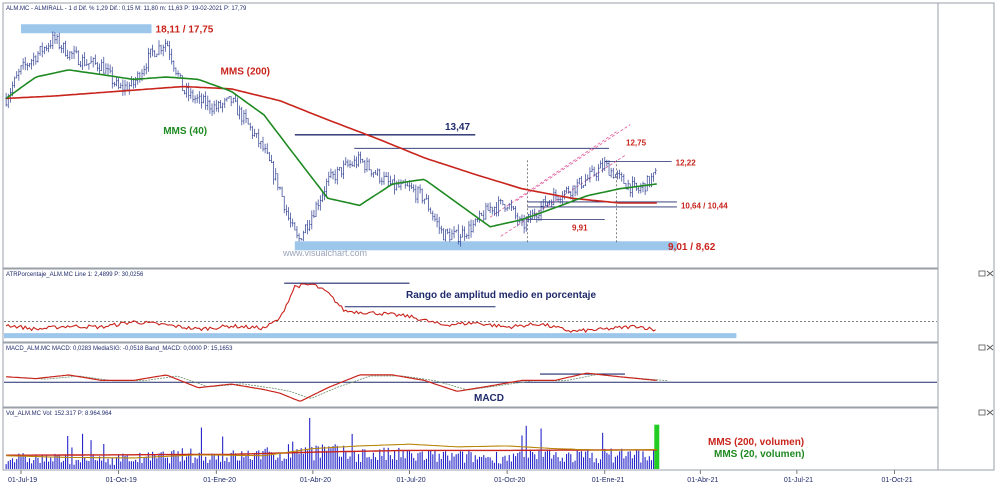  What do you see at coordinates (59, 414) in the screenshot?
I see `volume-panel-header: Vol_ALM.MC Vol: 152.317 P: 8.964.964` at bounding box center [59, 414].